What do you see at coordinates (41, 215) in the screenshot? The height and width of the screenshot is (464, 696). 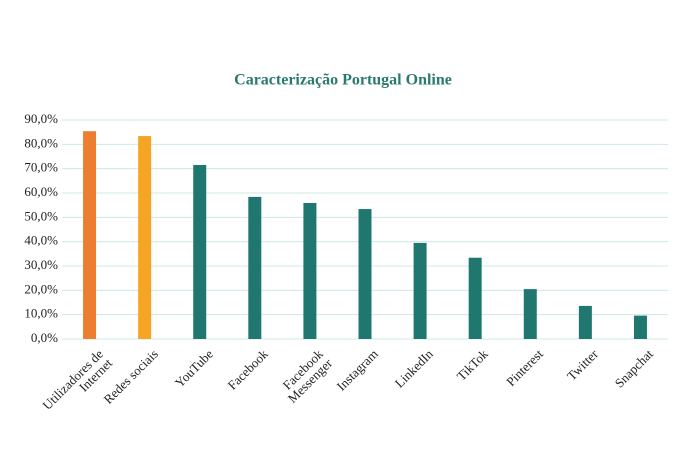 I see `y-tick-label: 50,0%` at bounding box center [41, 215].